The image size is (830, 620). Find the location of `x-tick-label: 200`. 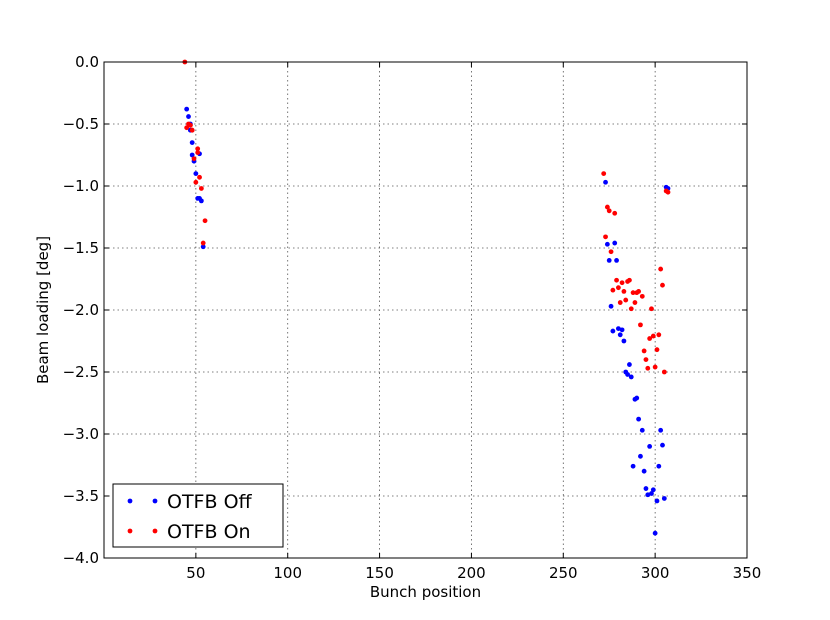

x-tick-label: 200 is located at coordinates (471, 573).